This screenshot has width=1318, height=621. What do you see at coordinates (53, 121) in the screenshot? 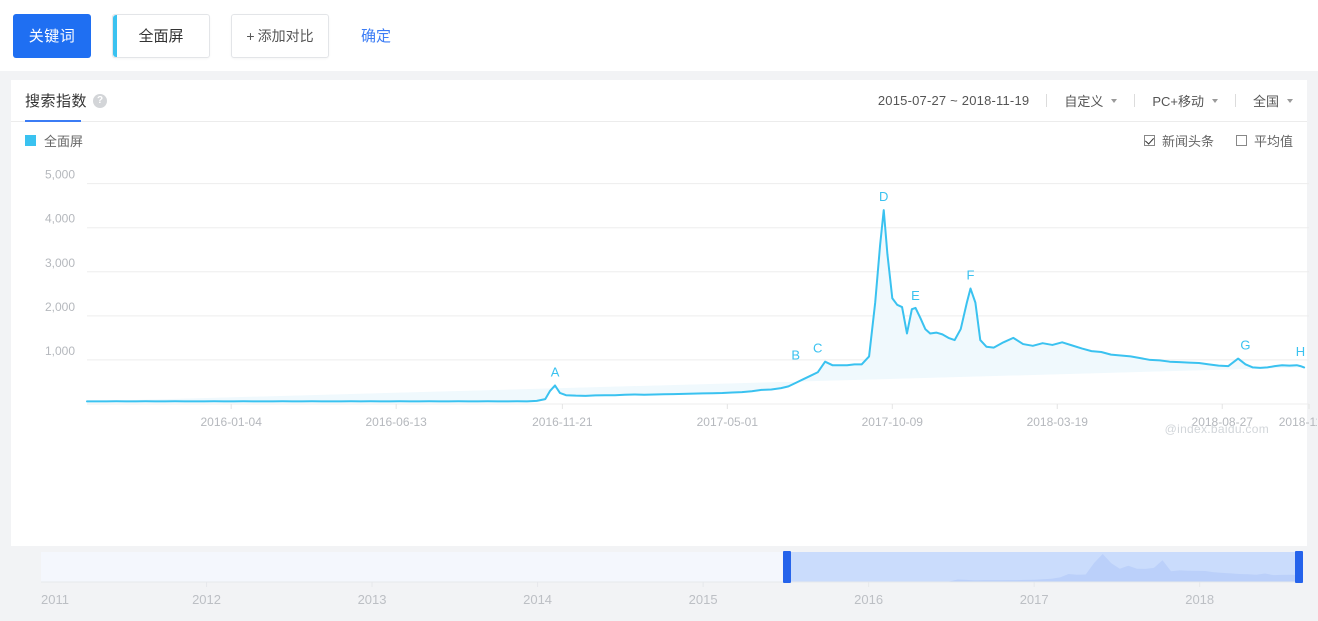
I see `tab-active-underline` at bounding box center [53, 121].